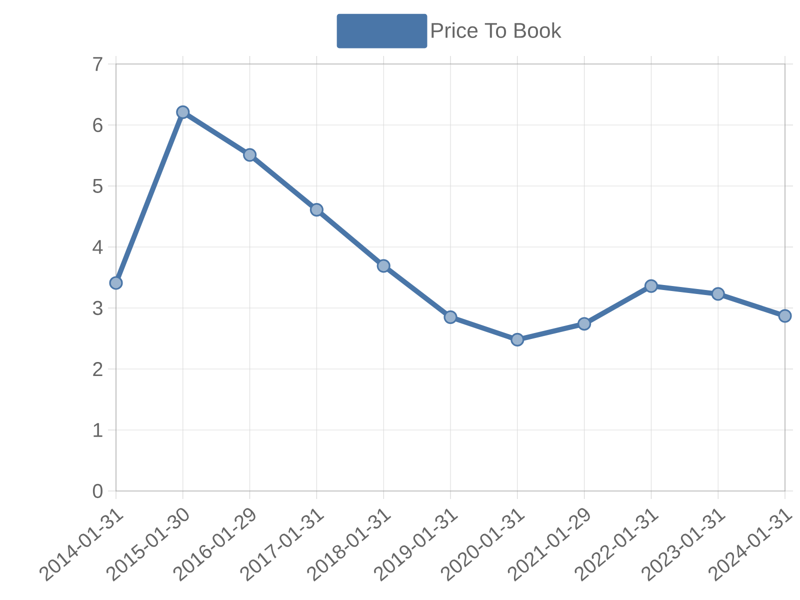  I want to click on y-tick-label: 0, so click(97, 491).